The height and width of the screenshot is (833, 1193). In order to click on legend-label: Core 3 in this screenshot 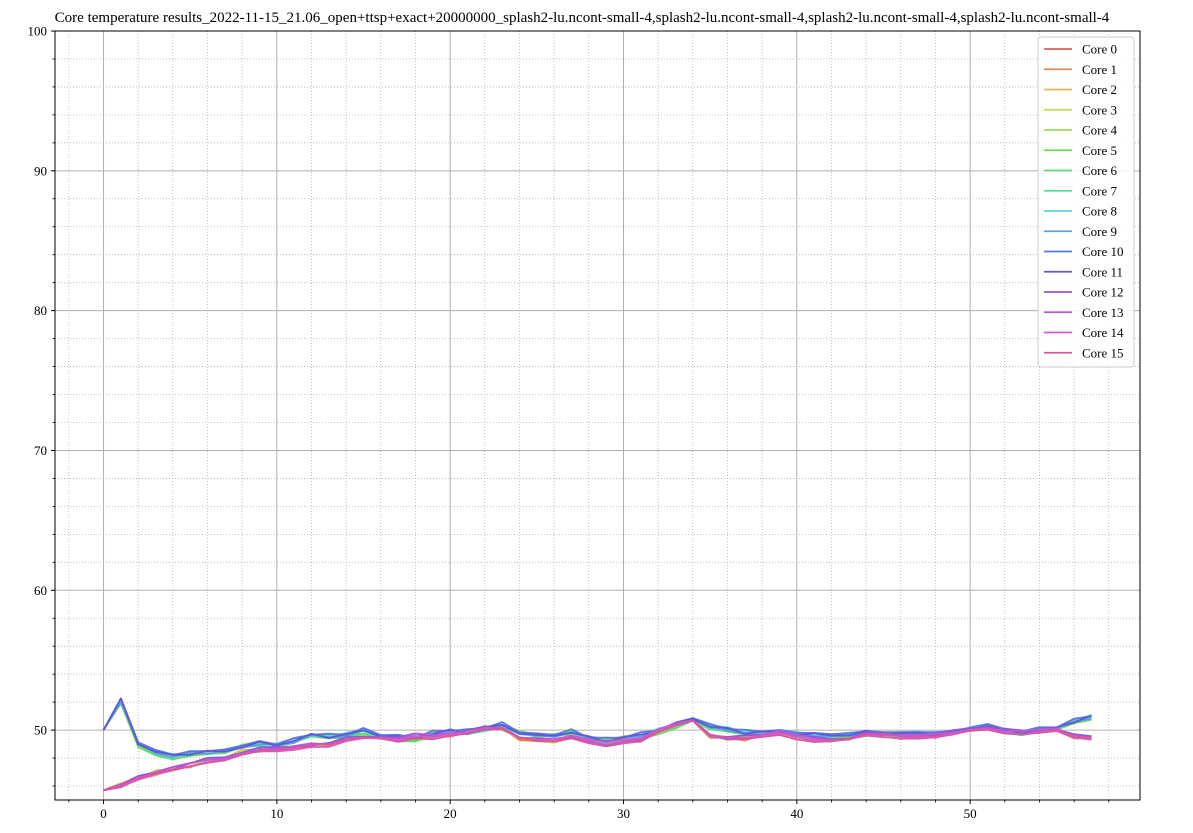, I will do `click(1099, 109)`.